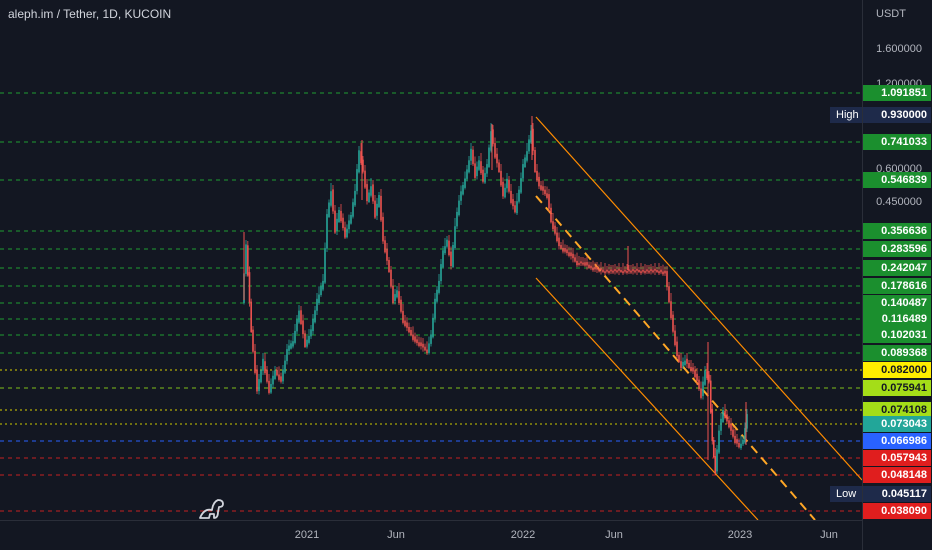 The height and width of the screenshot is (550, 932). What do you see at coordinates (647, 398) in the screenshot?
I see `channel-lower-line` at bounding box center [647, 398].